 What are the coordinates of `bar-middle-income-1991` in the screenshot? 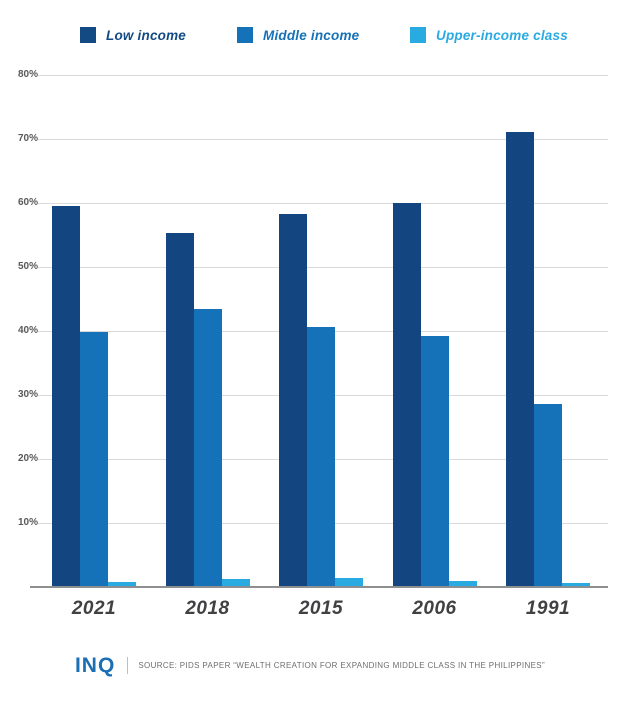 It's located at (548, 495).